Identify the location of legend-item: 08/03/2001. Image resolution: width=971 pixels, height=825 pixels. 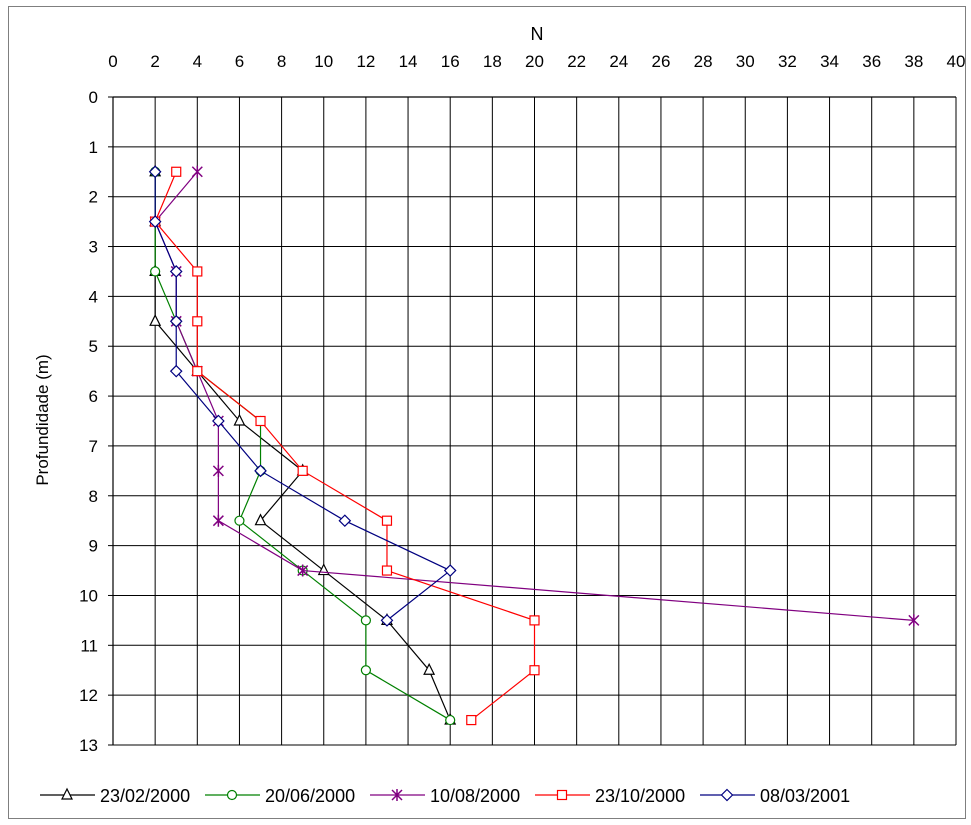
(775, 796).